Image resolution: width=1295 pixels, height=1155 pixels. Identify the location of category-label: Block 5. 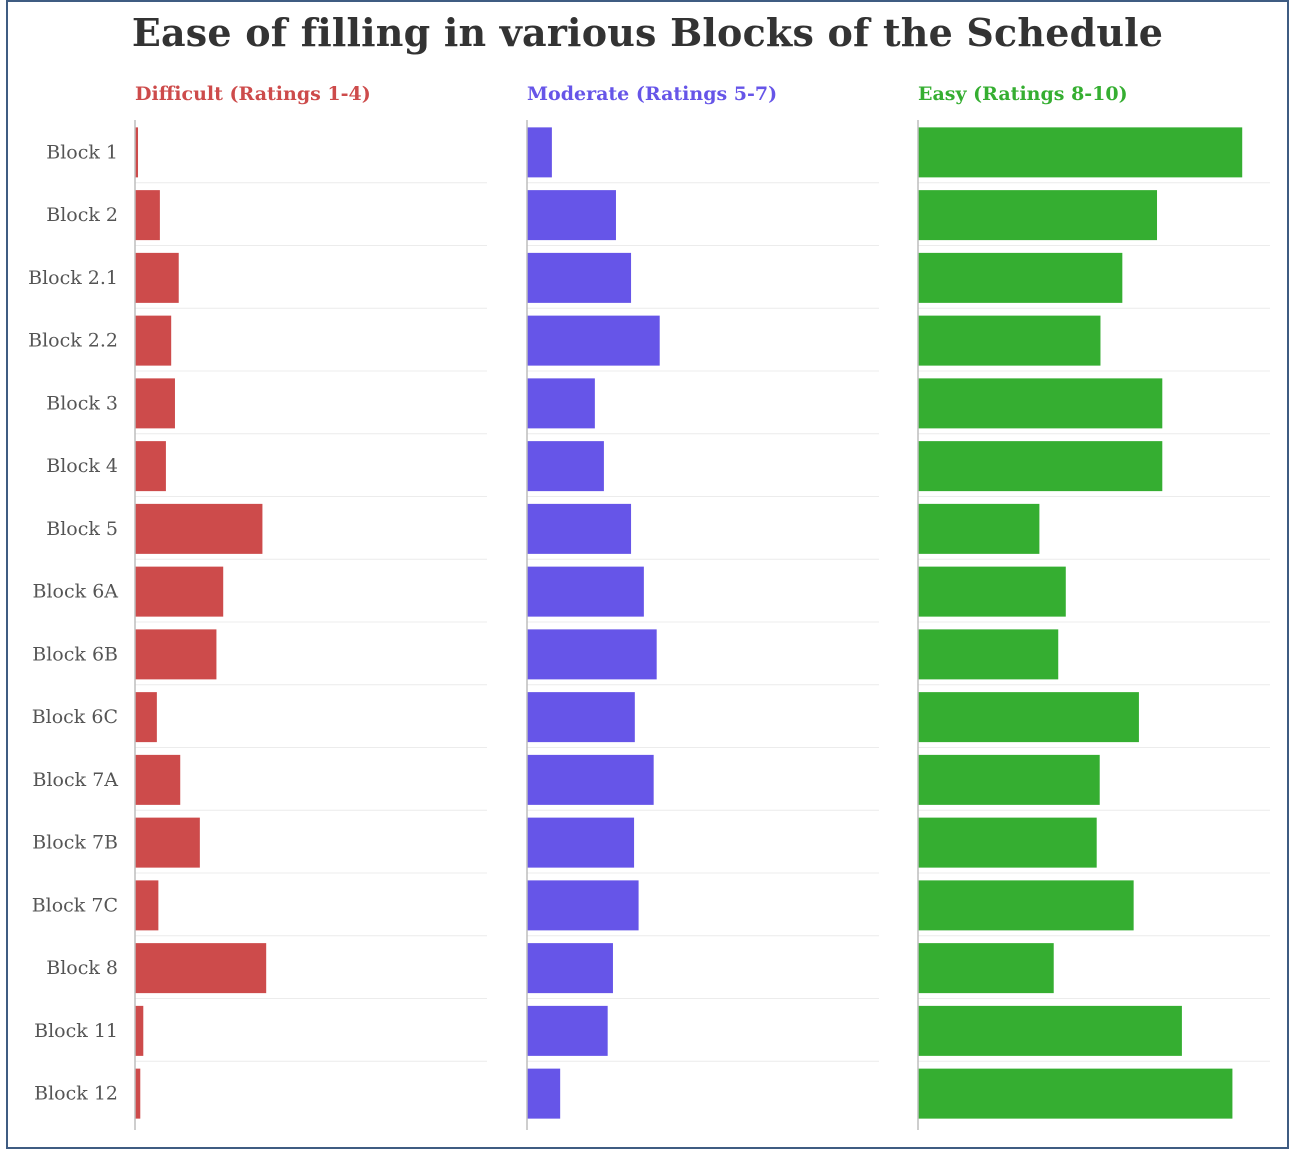
(82, 529).